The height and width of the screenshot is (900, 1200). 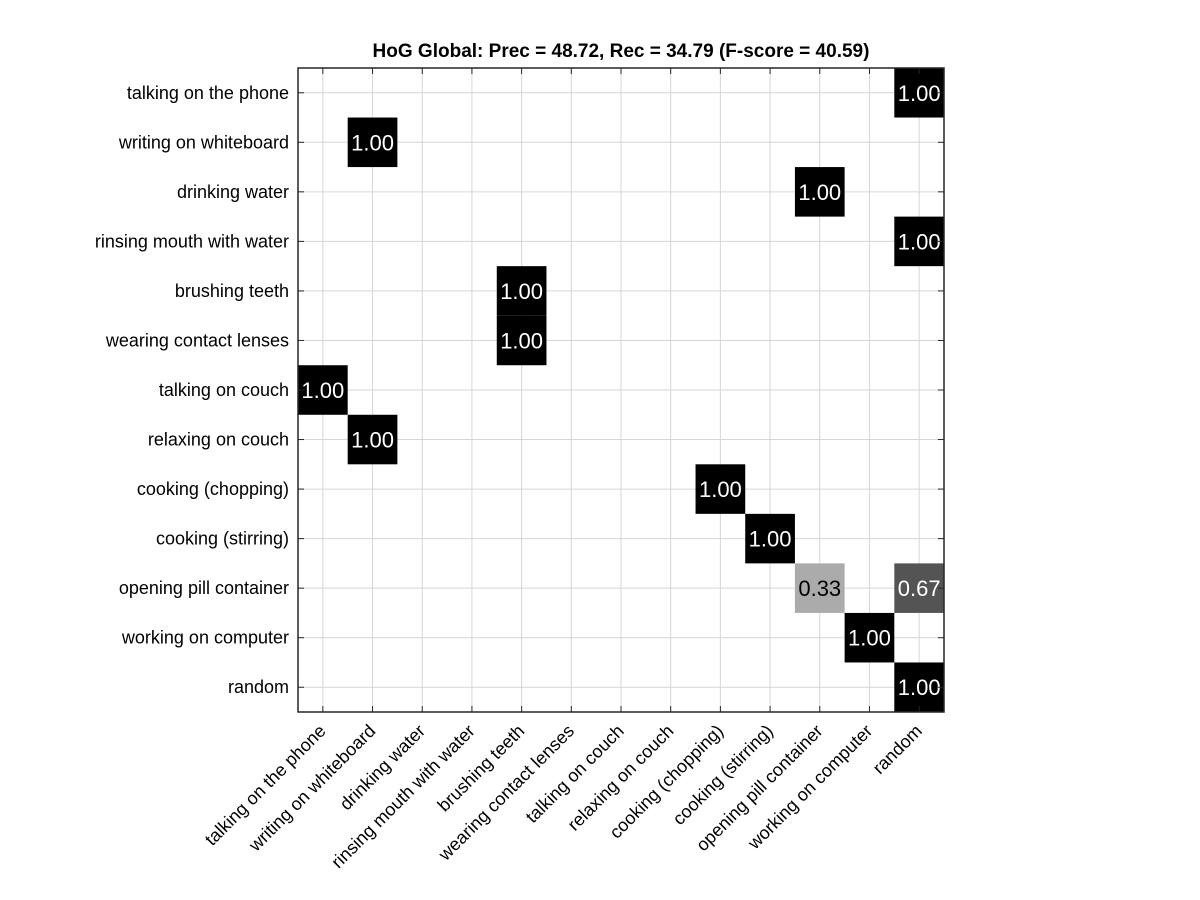 I want to click on x-tick-label: drinking water, so click(x=382, y=767).